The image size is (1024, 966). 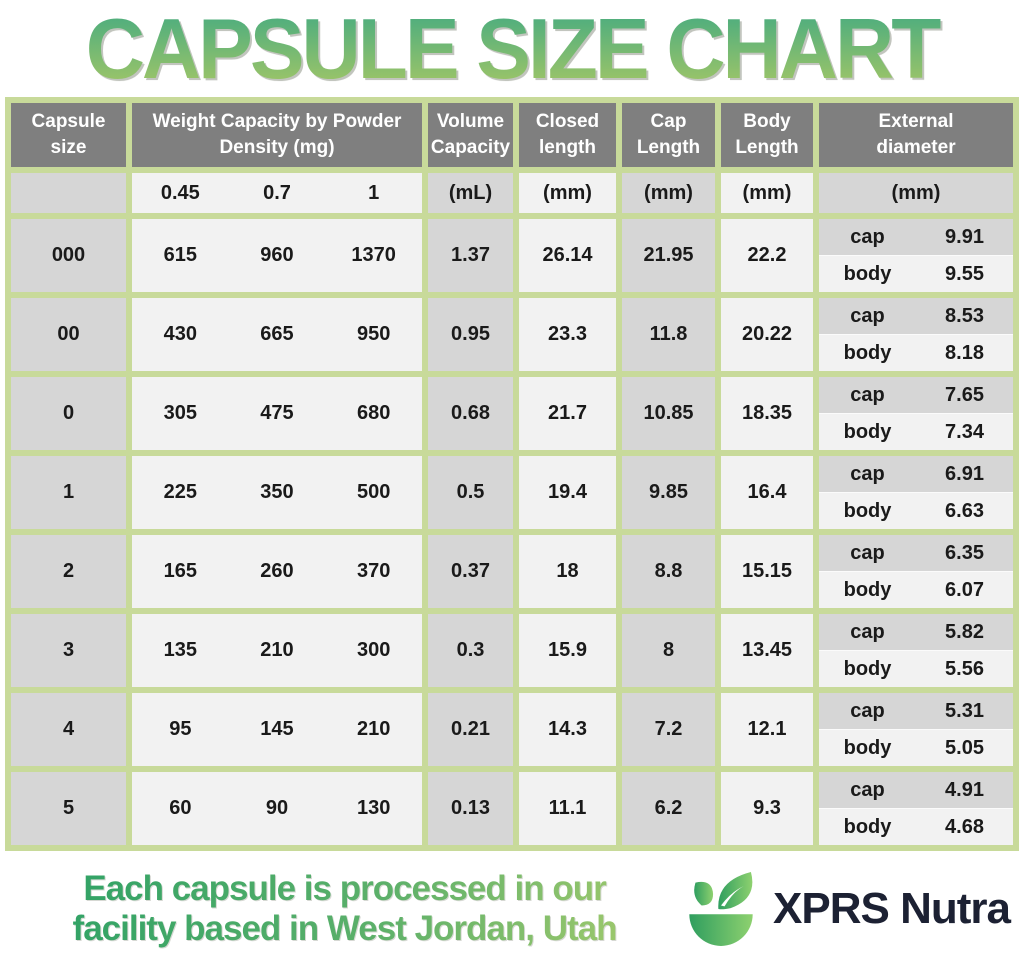 What do you see at coordinates (916, 432) in the screenshot?
I see `external-body-subrow: body 7.34` at bounding box center [916, 432].